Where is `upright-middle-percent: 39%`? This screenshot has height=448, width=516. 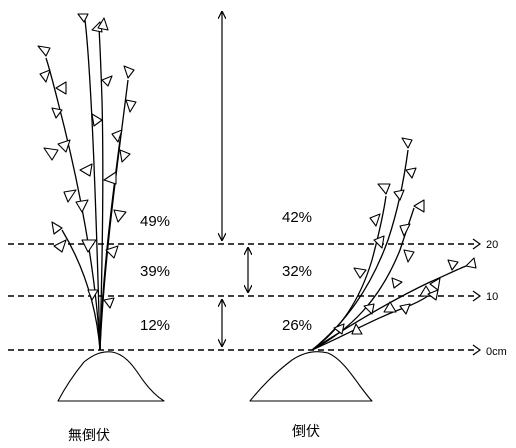 upright-middle-percent: 39% is located at coordinates (155, 271).